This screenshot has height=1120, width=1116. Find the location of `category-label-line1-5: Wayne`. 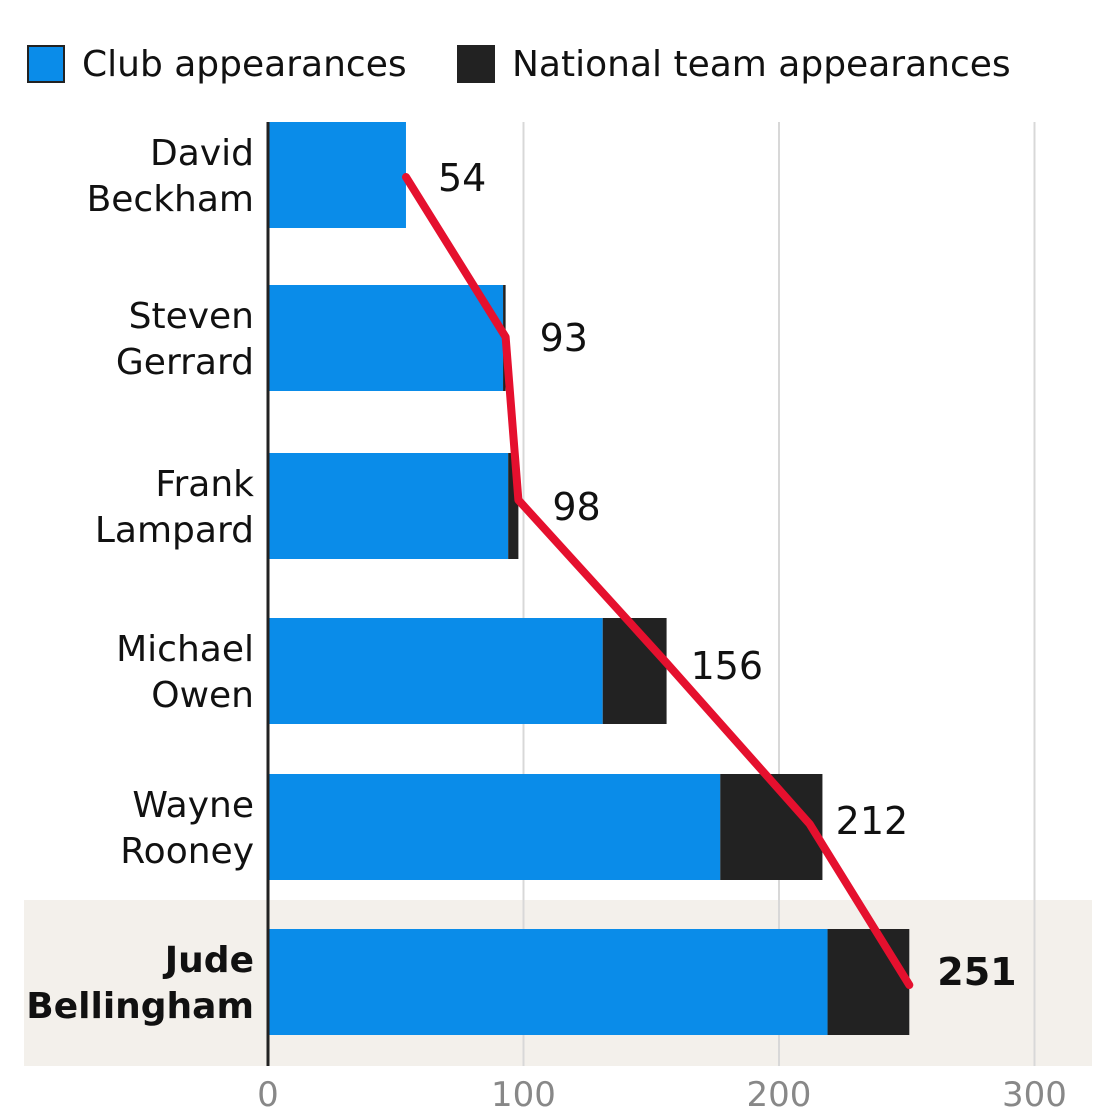

category-label-line1-5: Wayne is located at coordinates (193, 805).